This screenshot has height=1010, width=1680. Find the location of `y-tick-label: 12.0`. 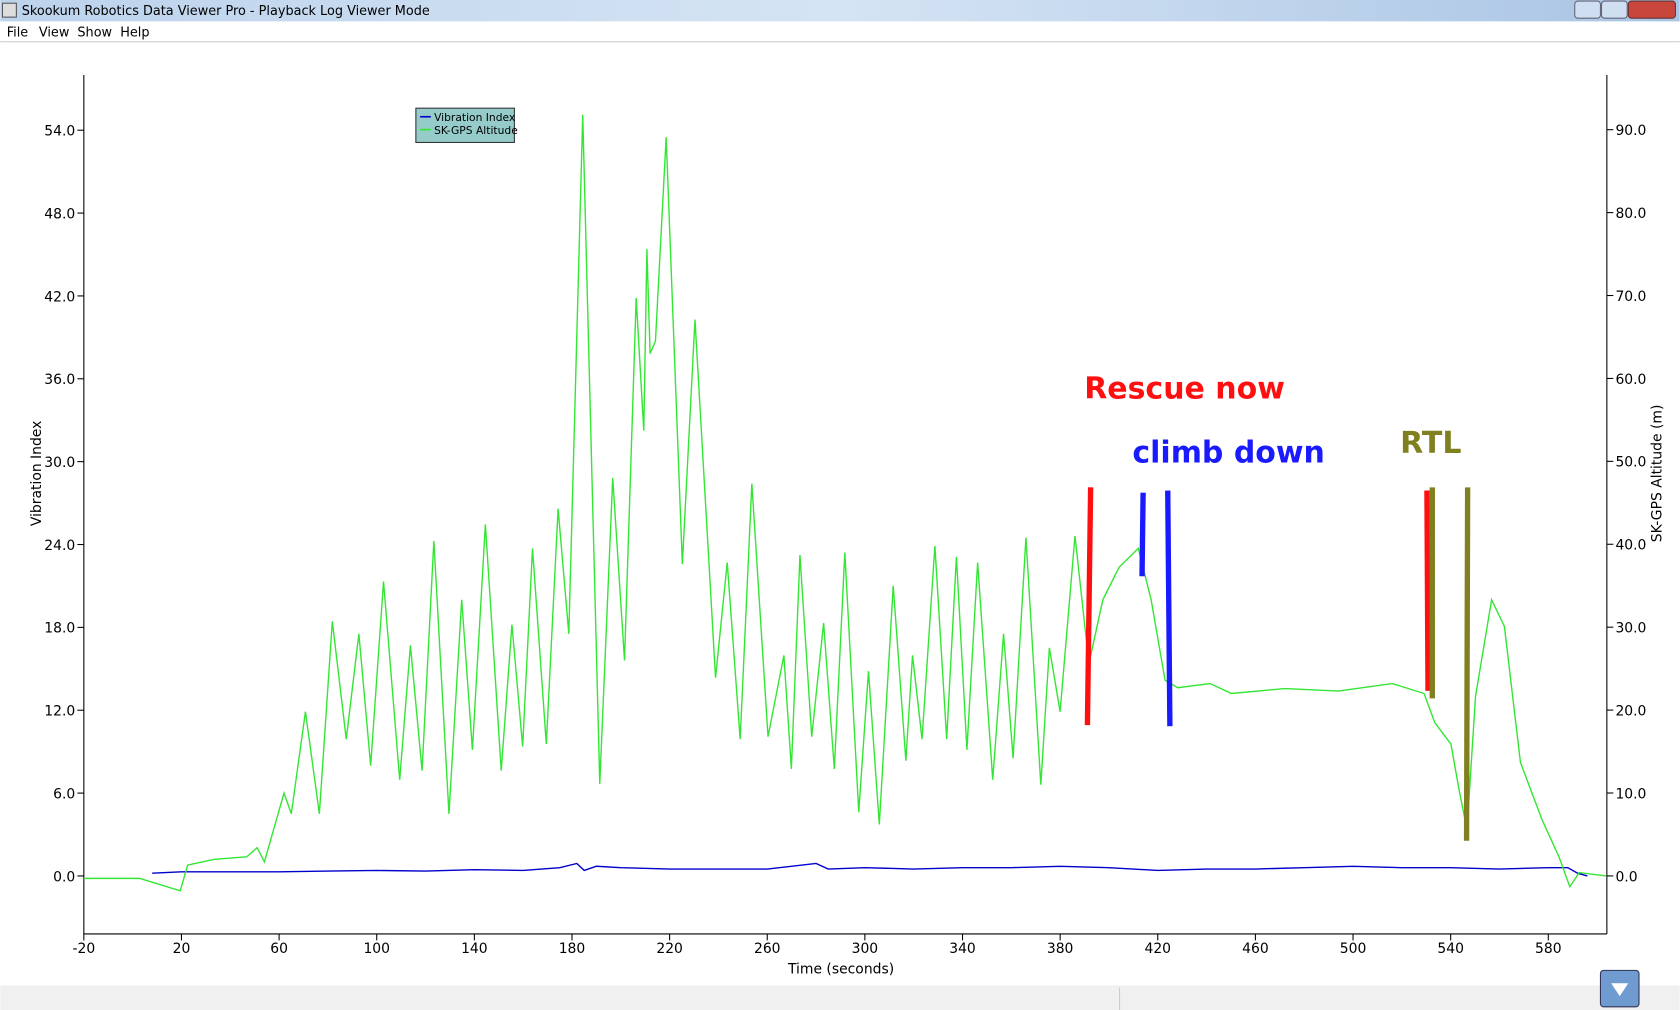

y-tick-label: 12.0 is located at coordinates (59, 712).